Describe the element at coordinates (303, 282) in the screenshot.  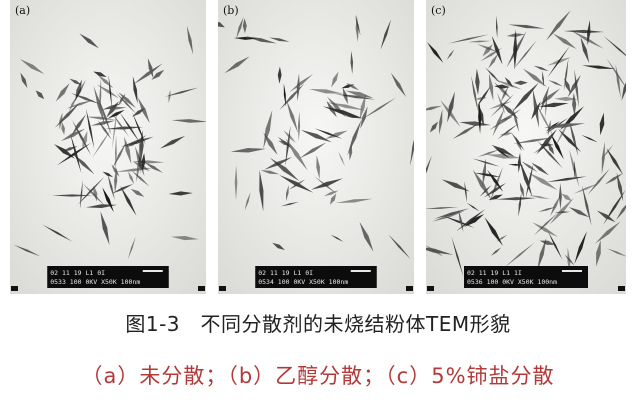
I see `micron-bar-line2: 0534 100 0KV X50K 100nm` at that location.